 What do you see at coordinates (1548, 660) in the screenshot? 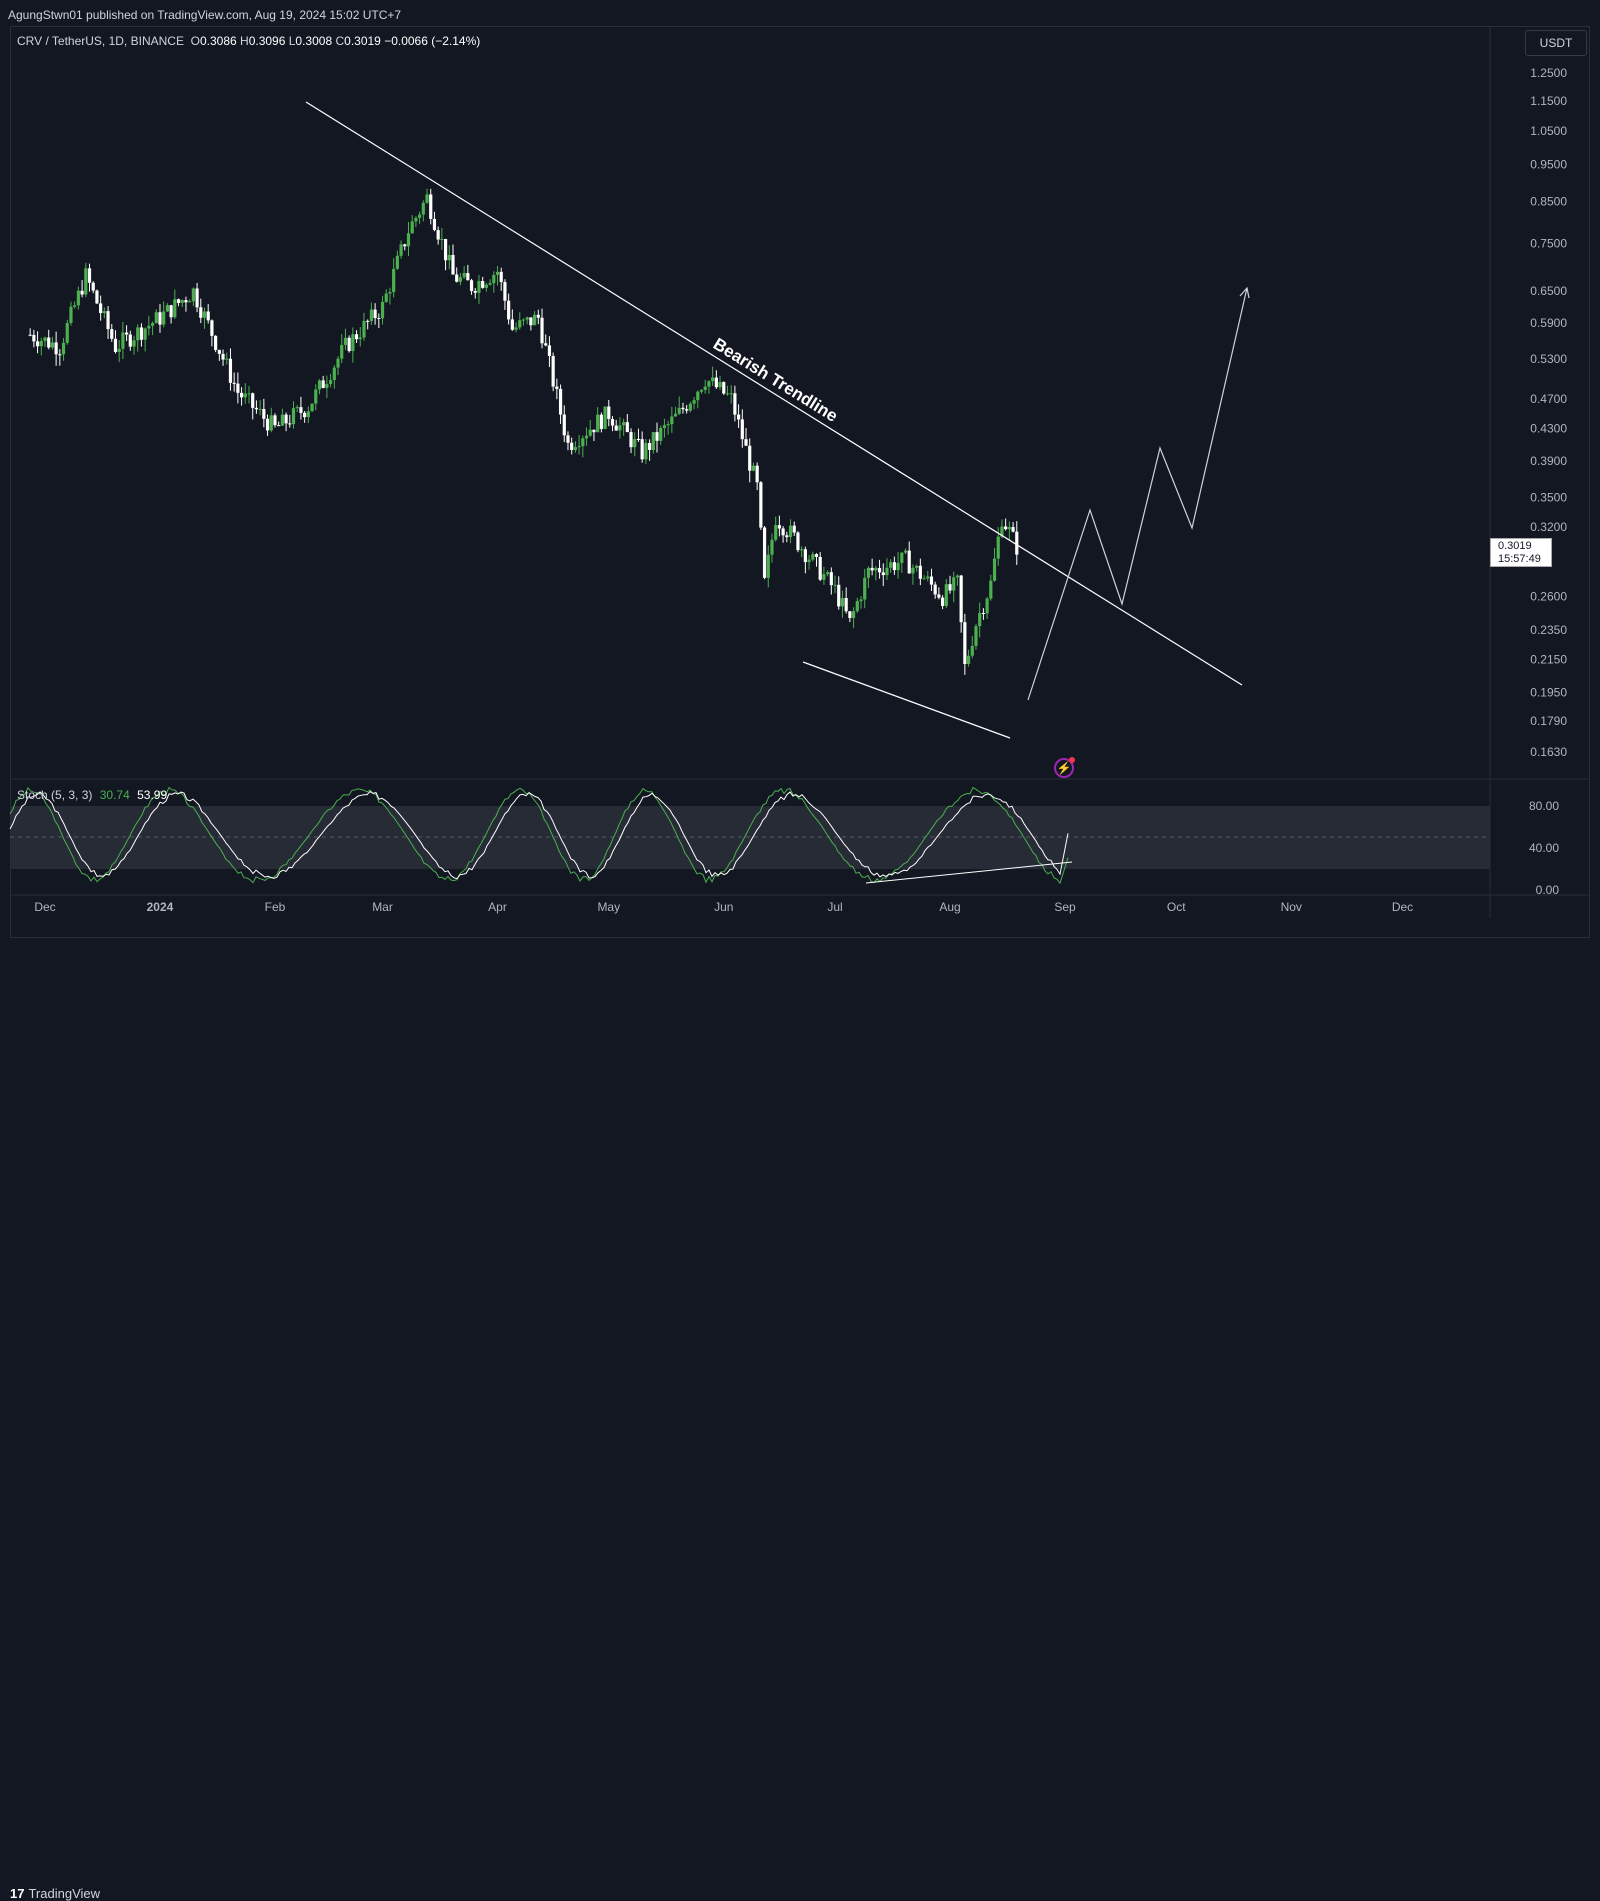
I see `price-tick-label: 0.2150` at bounding box center [1548, 660].